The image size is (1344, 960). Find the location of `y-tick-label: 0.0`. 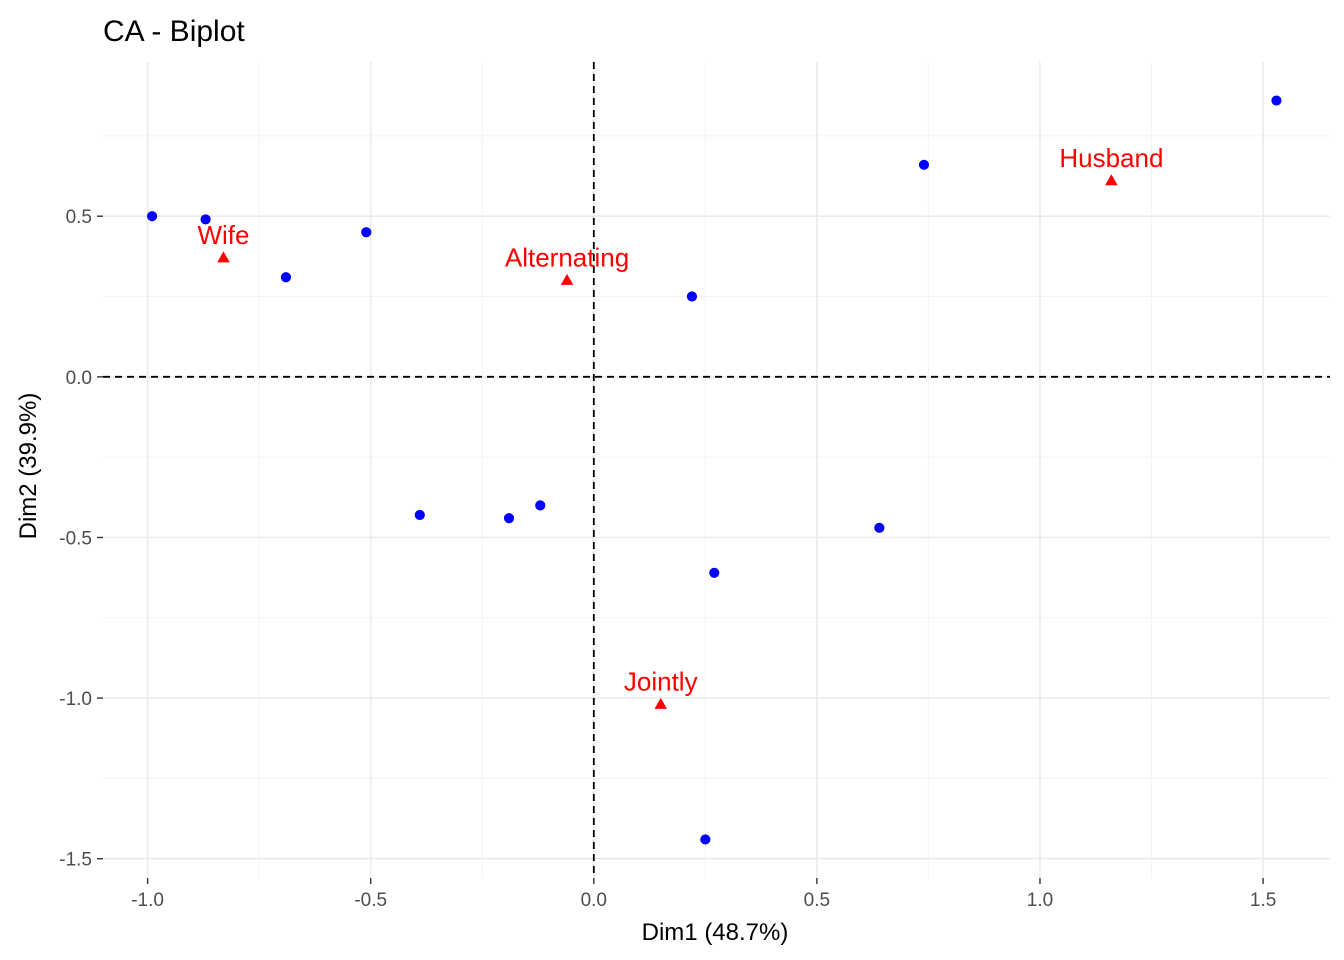

y-tick-label: 0.0 is located at coordinates (79, 378).